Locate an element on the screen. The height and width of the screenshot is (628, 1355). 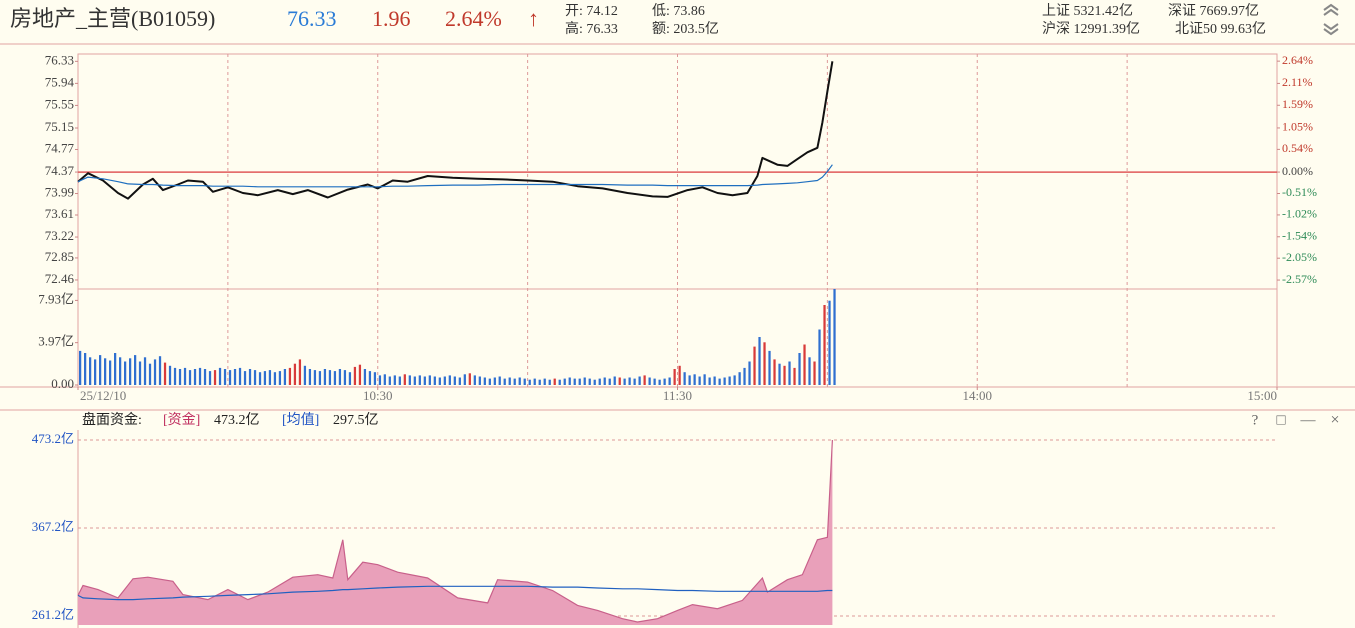
index: 上证 5321.42亿 is located at coordinates (1087, 11).